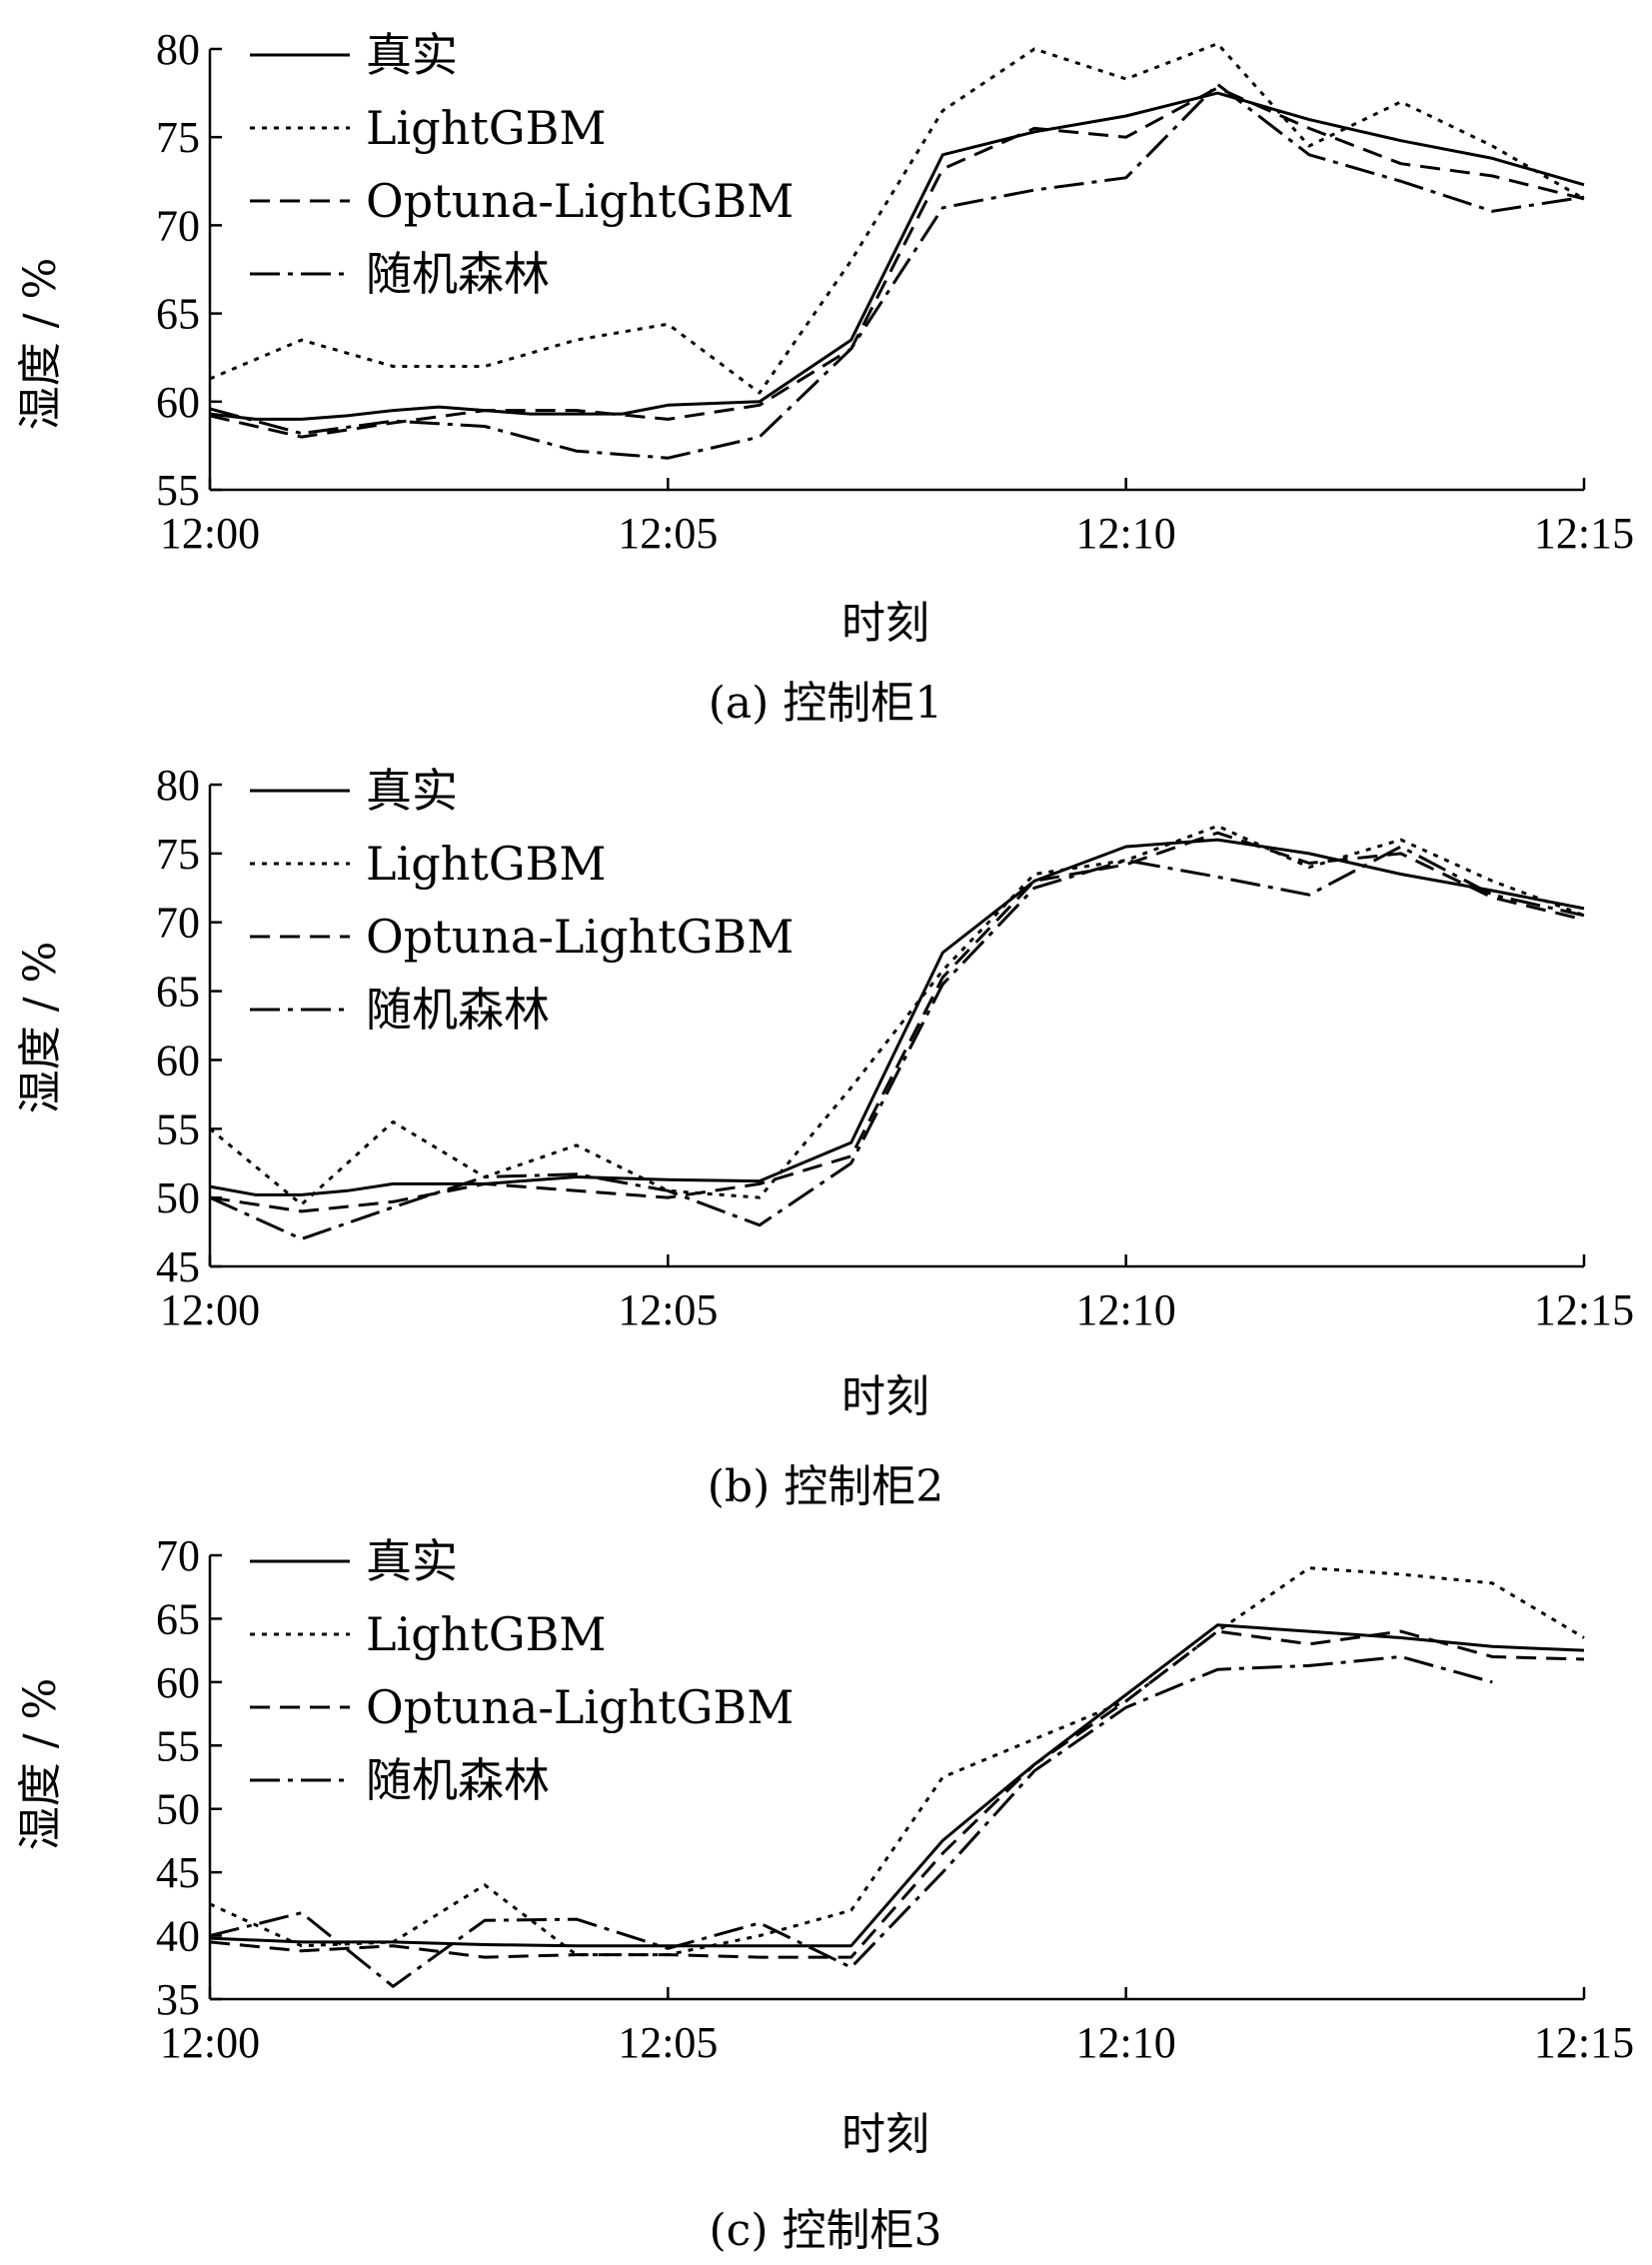 This screenshot has height=2265, width=1652. Describe the element at coordinates (178, 1999) in the screenshot. I see `y-tick-label: 35` at that location.